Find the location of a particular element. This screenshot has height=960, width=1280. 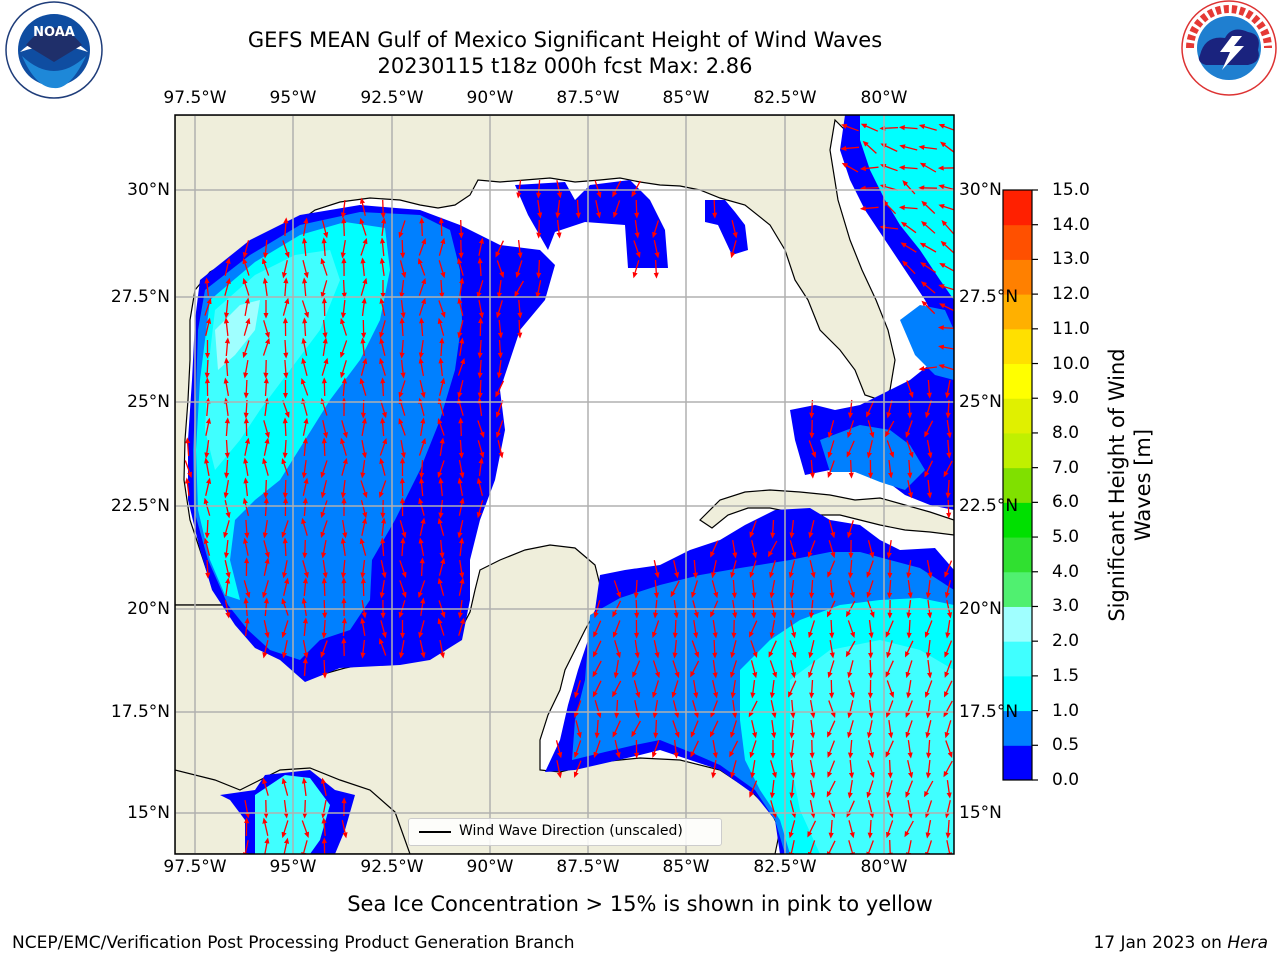

lon-label-top: 92.5°W is located at coordinates (392, 98).